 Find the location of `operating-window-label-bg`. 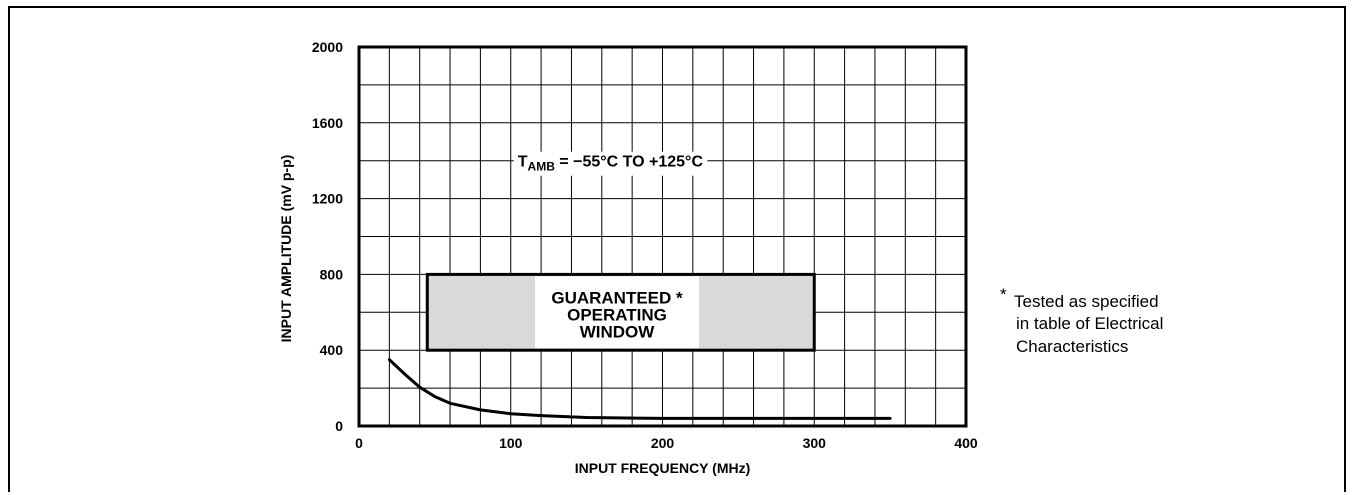

operating-window-label-bg is located at coordinates (617, 312).